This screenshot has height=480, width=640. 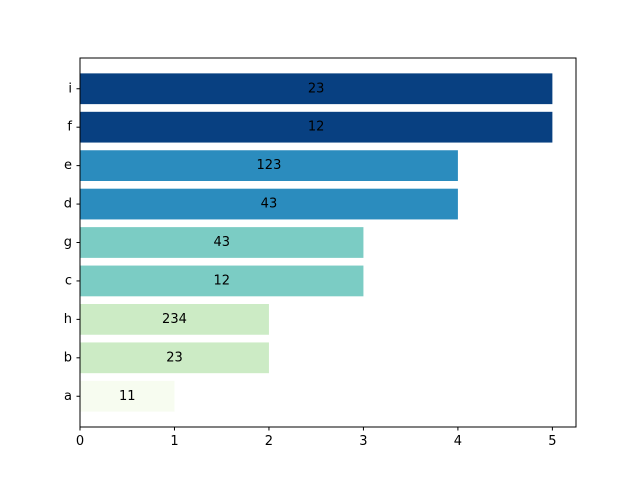 What do you see at coordinates (80, 441) in the screenshot?
I see `x-tick-label-0: 0` at bounding box center [80, 441].